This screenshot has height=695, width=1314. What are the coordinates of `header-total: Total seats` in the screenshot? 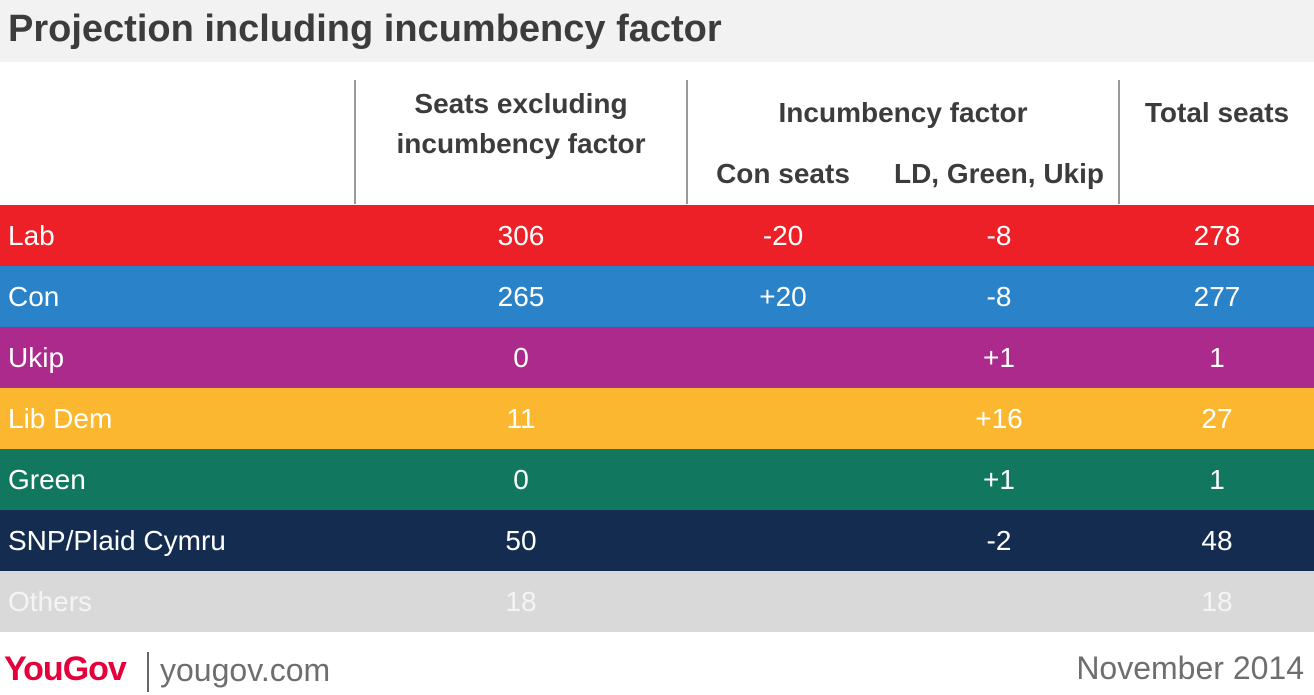 It's located at (1217, 112).